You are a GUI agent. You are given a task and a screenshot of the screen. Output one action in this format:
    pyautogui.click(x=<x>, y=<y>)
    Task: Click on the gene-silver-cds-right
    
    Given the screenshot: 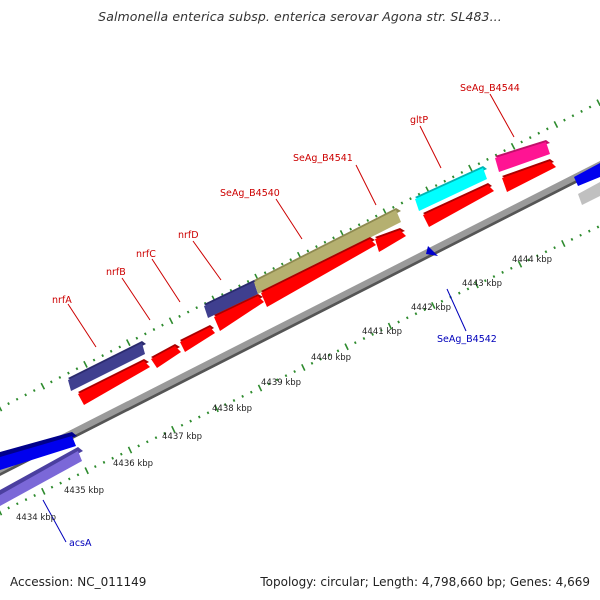 What is the action you would take?
    pyautogui.click(x=589, y=193)
    